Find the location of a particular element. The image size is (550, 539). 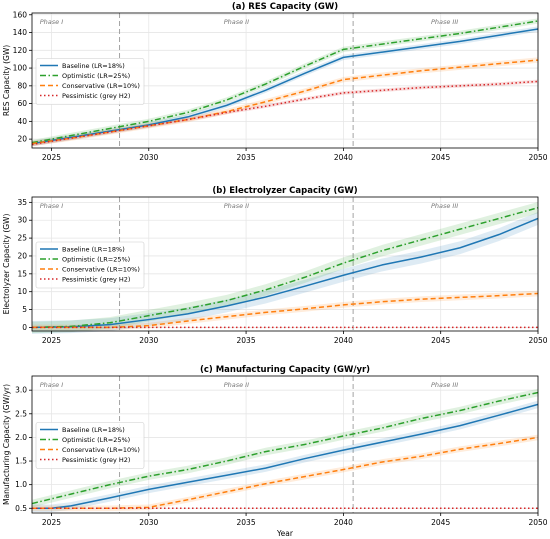

y-tick-label: 15 is located at coordinates (22, 273).